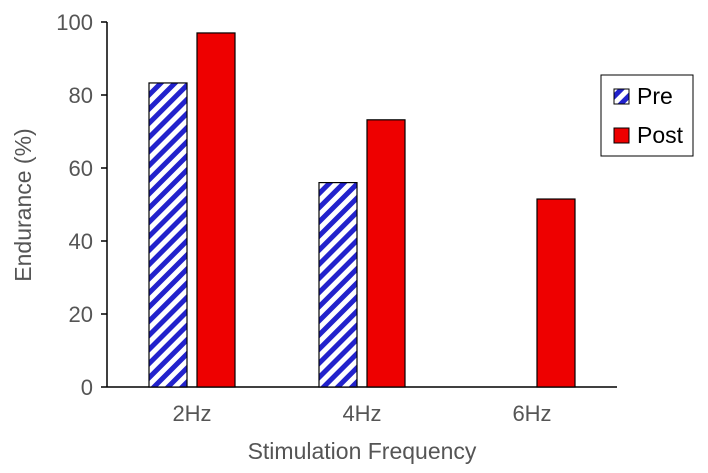 This screenshot has width=708, height=473. What do you see at coordinates (362, 451) in the screenshot?
I see `x-axis-title: Stimulation Frequency` at bounding box center [362, 451].